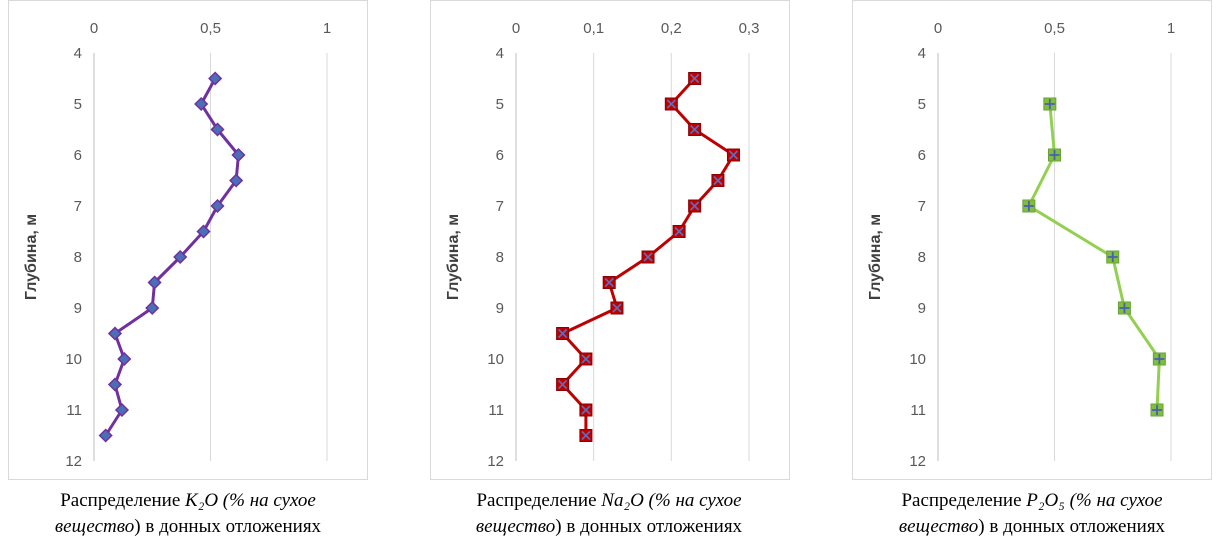 The width and height of the screenshot is (1216, 551). Describe the element at coordinates (94, 28) in the screenshot. I see `x-tick-label: 0` at that location.